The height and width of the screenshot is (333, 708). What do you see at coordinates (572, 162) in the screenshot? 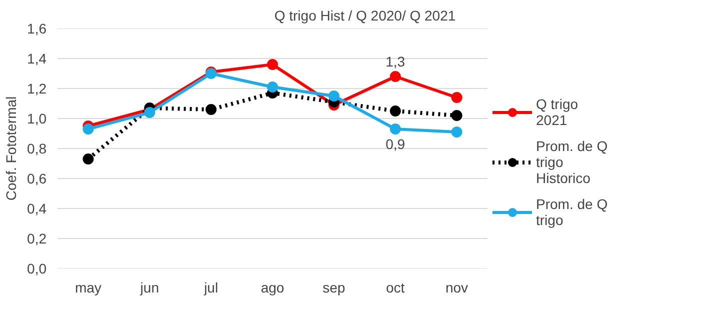
I see `legend-label: Prom. de Q trigo Historico` at bounding box center [572, 162].